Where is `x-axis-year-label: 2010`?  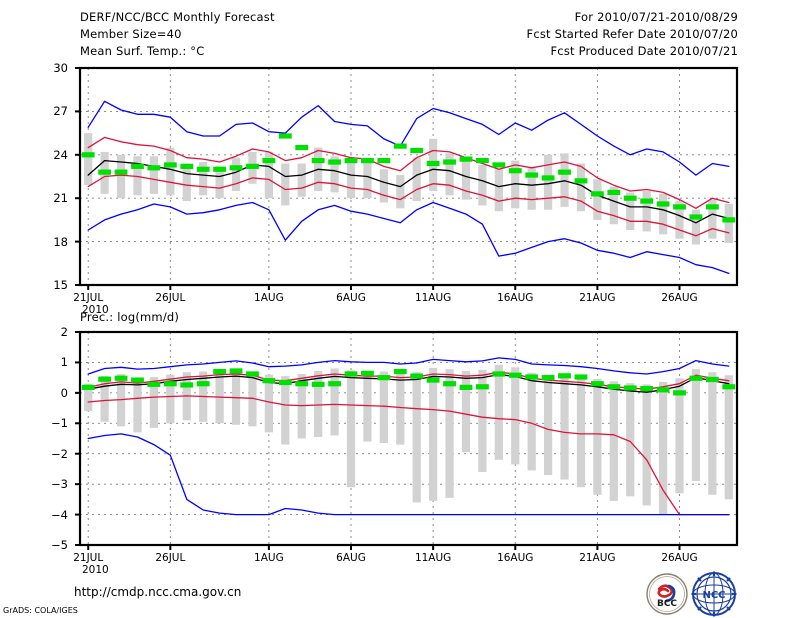
x-axis-year-label: 2010 is located at coordinates (95, 310).